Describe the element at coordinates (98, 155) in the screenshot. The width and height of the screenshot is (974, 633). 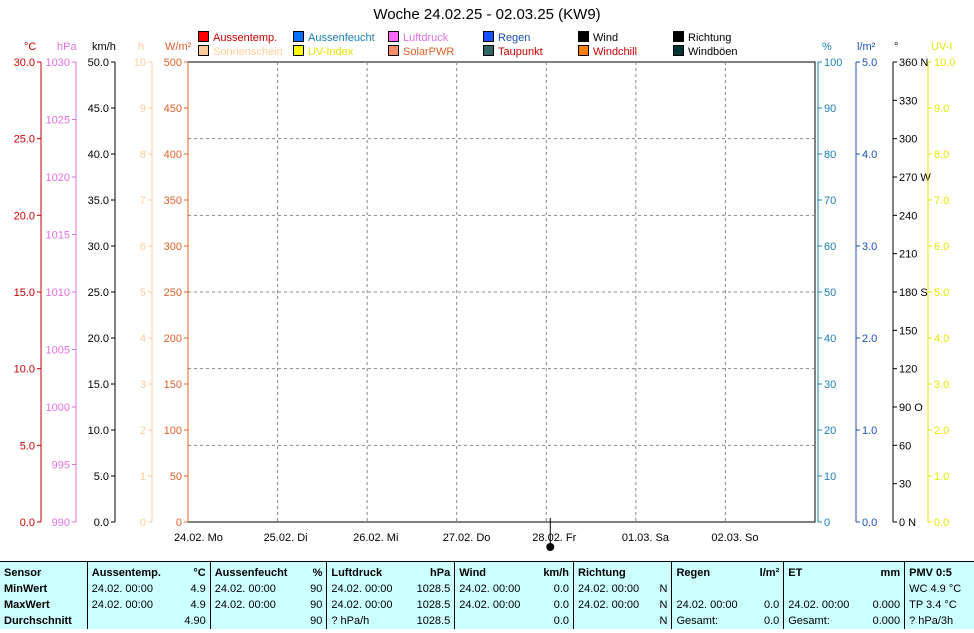
I see `axis-tick-label-wind: 40.0` at that location.